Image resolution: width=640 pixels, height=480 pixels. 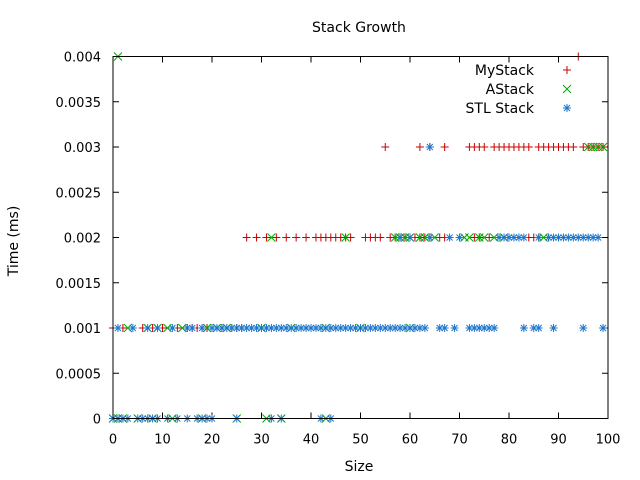 I want to click on y-tick-label: 0, so click(x=97, y=420).